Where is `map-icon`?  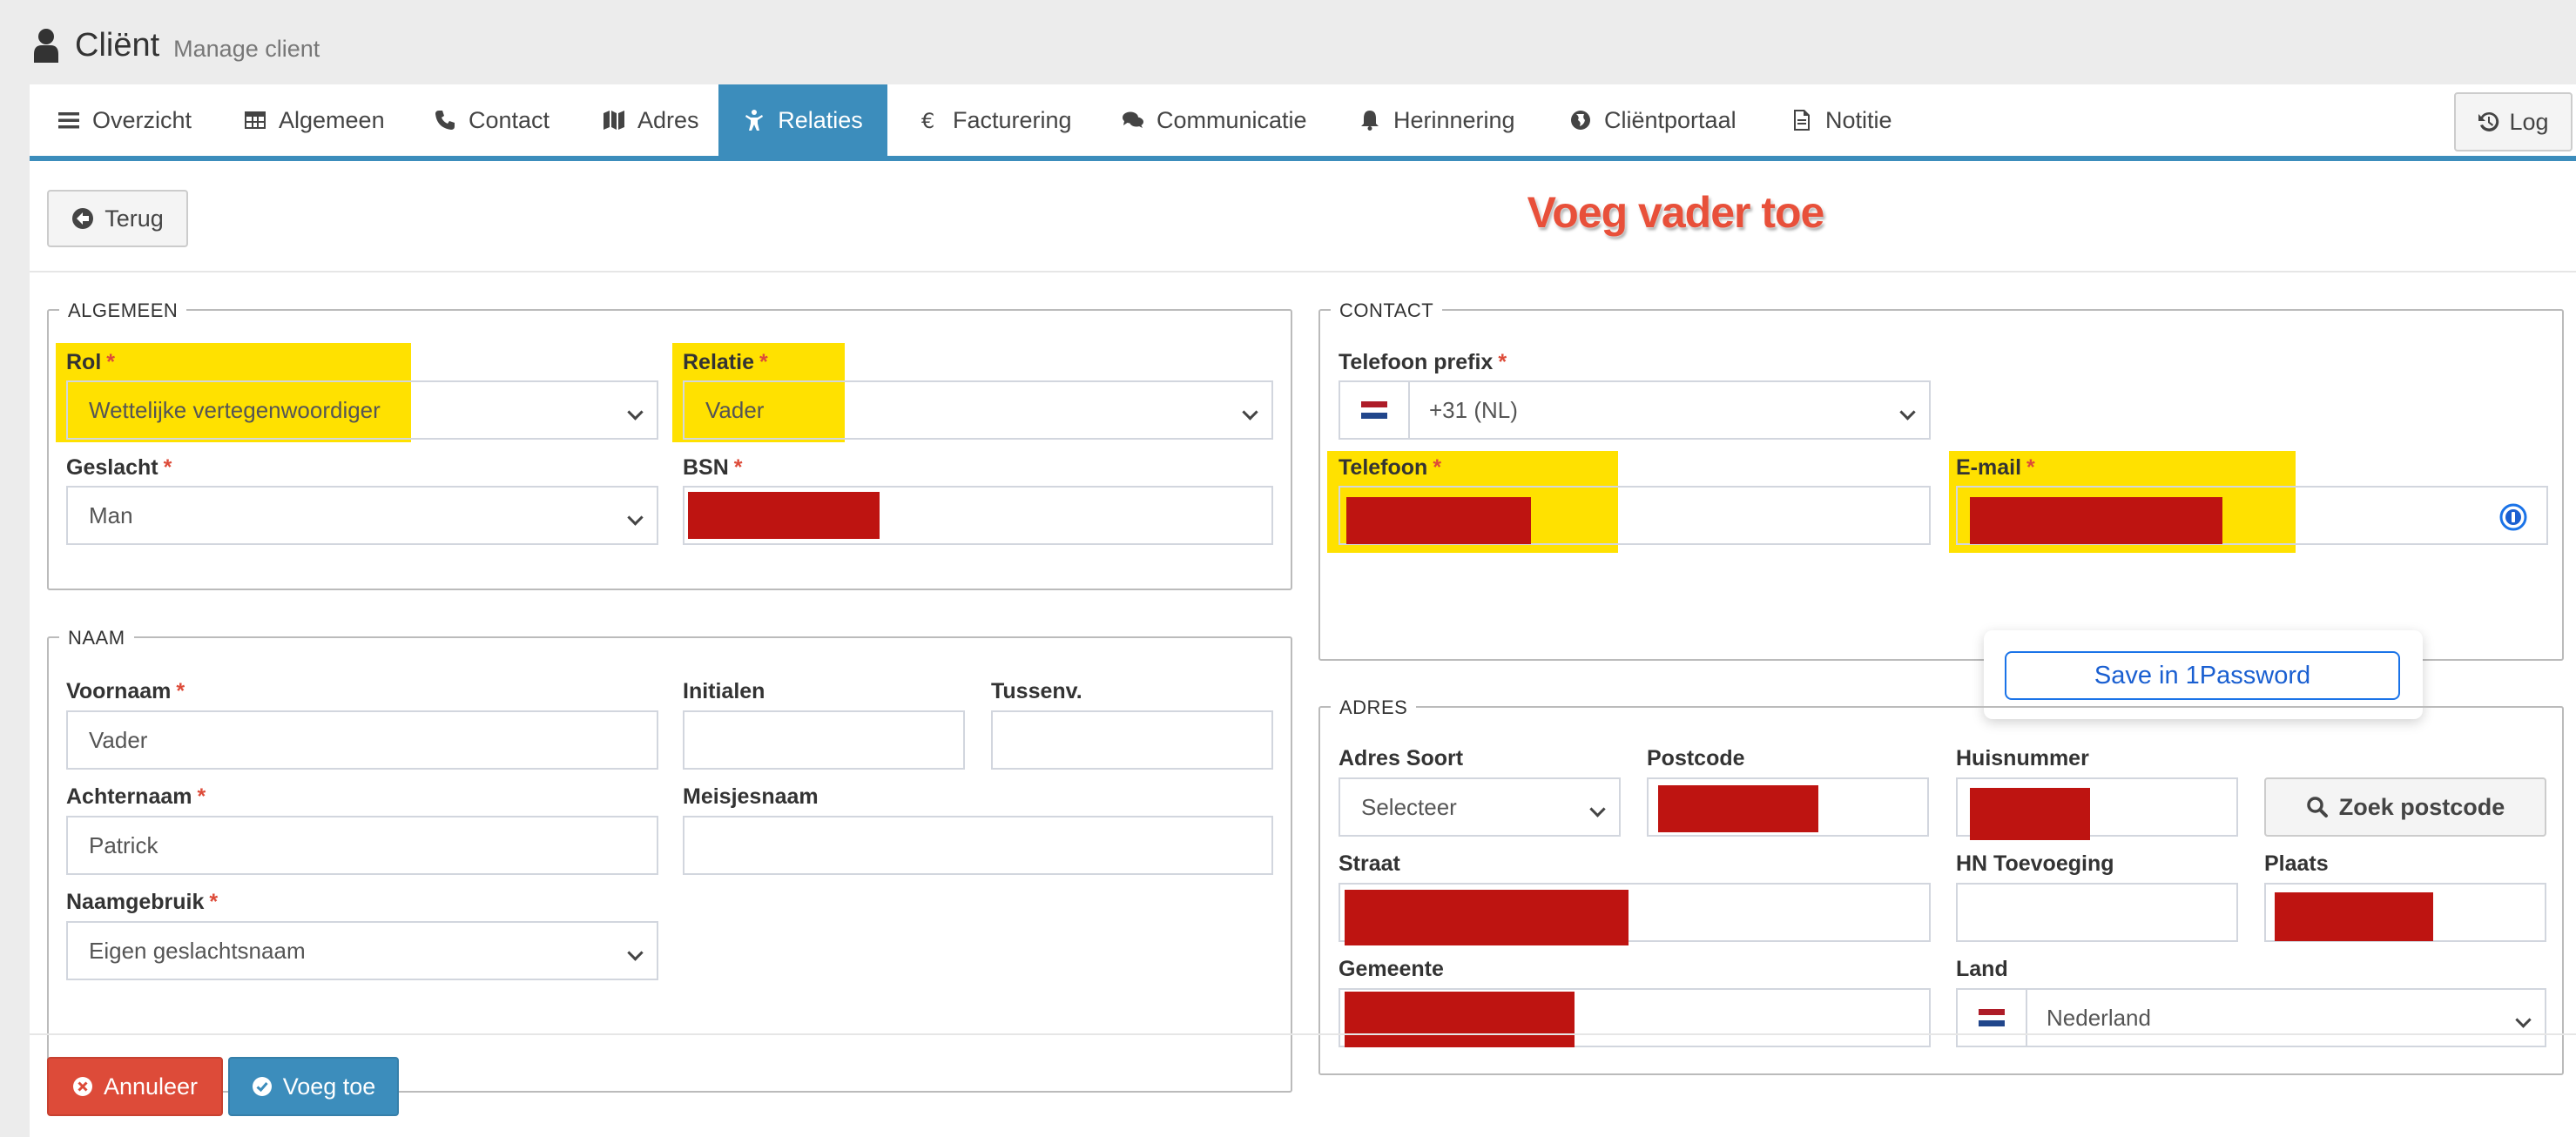
map-icon is located at coordinates (614, 120).